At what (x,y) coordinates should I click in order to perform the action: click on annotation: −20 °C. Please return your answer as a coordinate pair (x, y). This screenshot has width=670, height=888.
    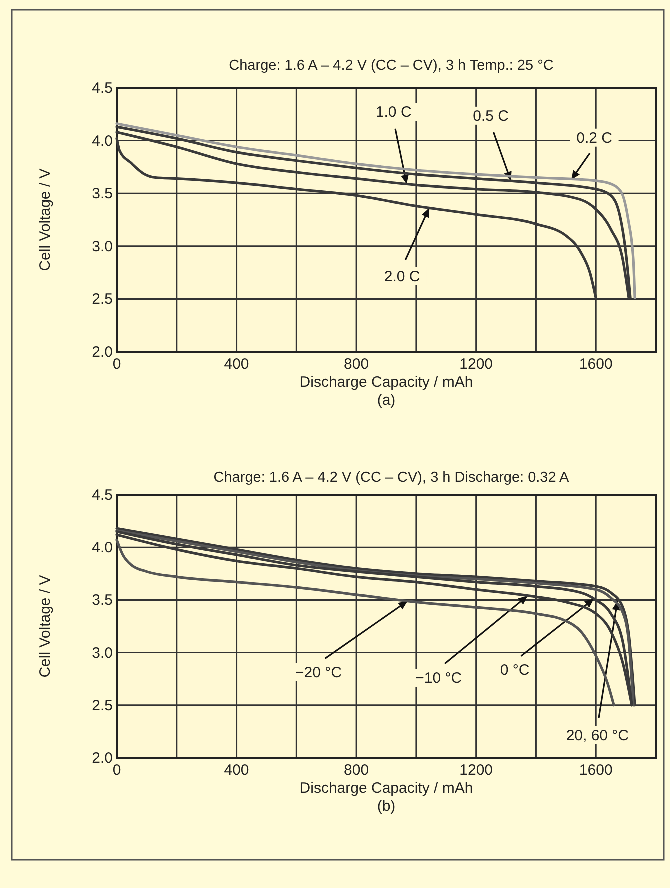
    Looking at the image, I should click on (319, 673).